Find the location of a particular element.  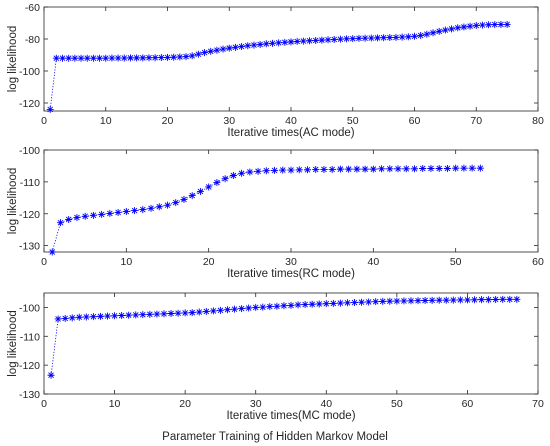

x-axis-label: Iterative times(MC mode) is located at coordinates (290, 416).